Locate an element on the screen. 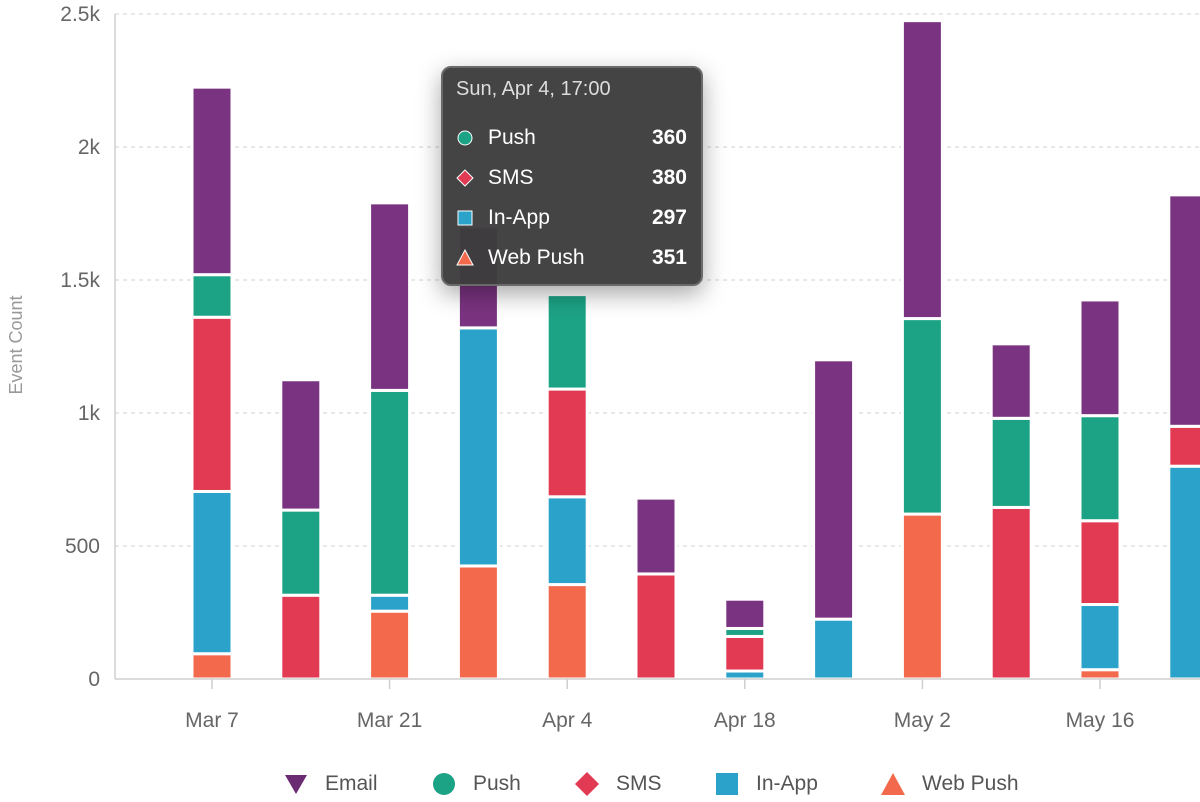  y-tick-label: 500 is located at coordinates (82, 546).